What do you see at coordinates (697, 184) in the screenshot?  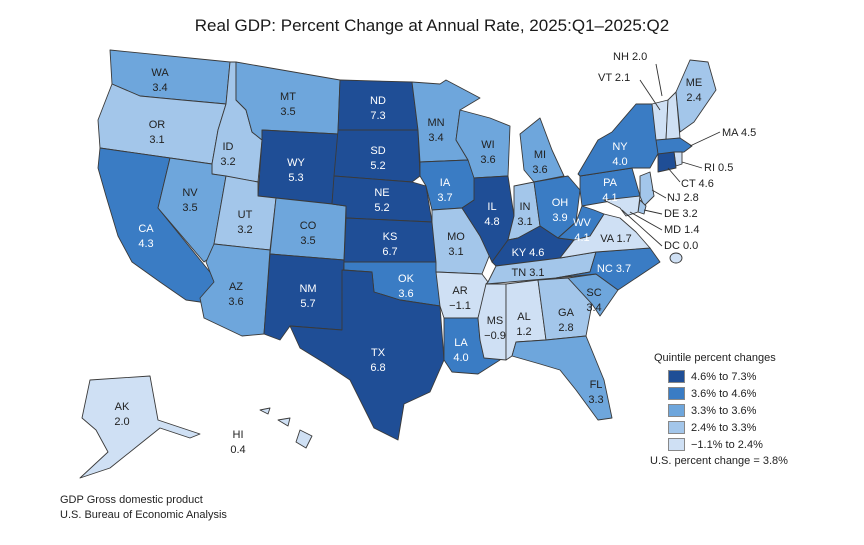 I see `state-callout-ct: CT 4.6` at bounding box center [697, 184].